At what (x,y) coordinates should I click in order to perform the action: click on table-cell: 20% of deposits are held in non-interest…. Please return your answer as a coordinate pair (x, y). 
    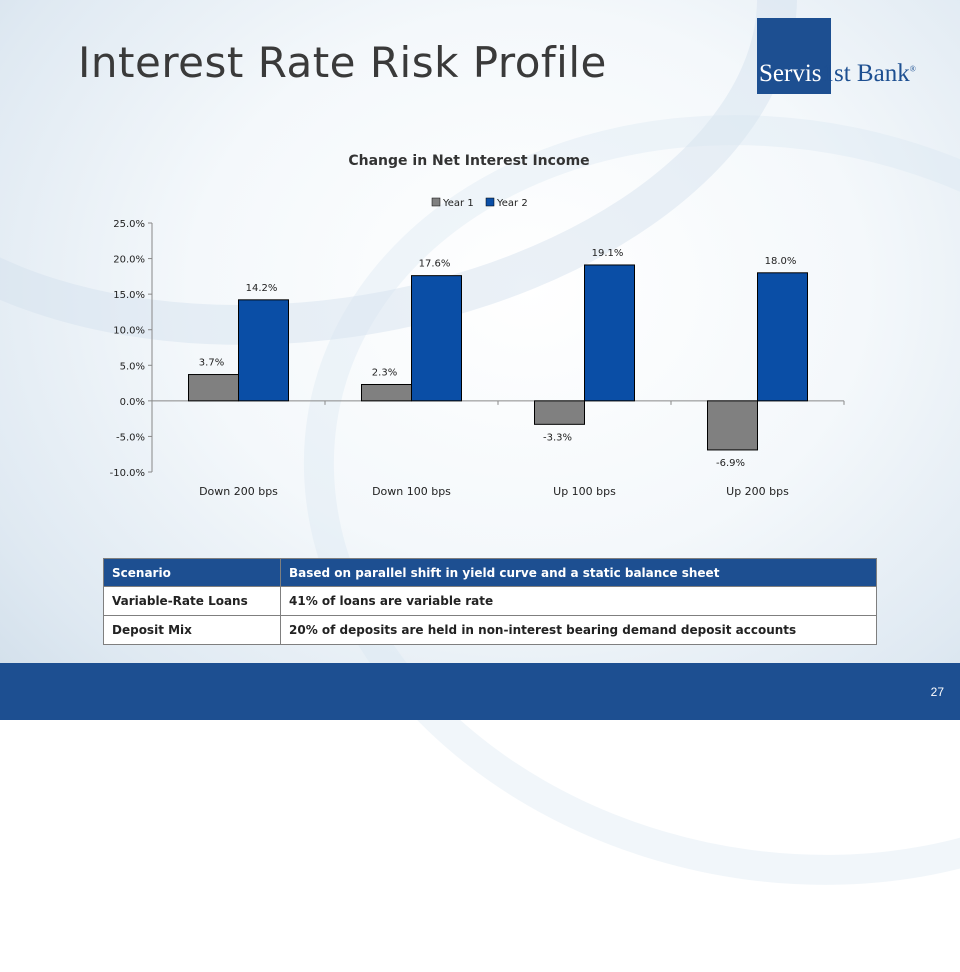
    Looking at the image, I should click on (578, 630).